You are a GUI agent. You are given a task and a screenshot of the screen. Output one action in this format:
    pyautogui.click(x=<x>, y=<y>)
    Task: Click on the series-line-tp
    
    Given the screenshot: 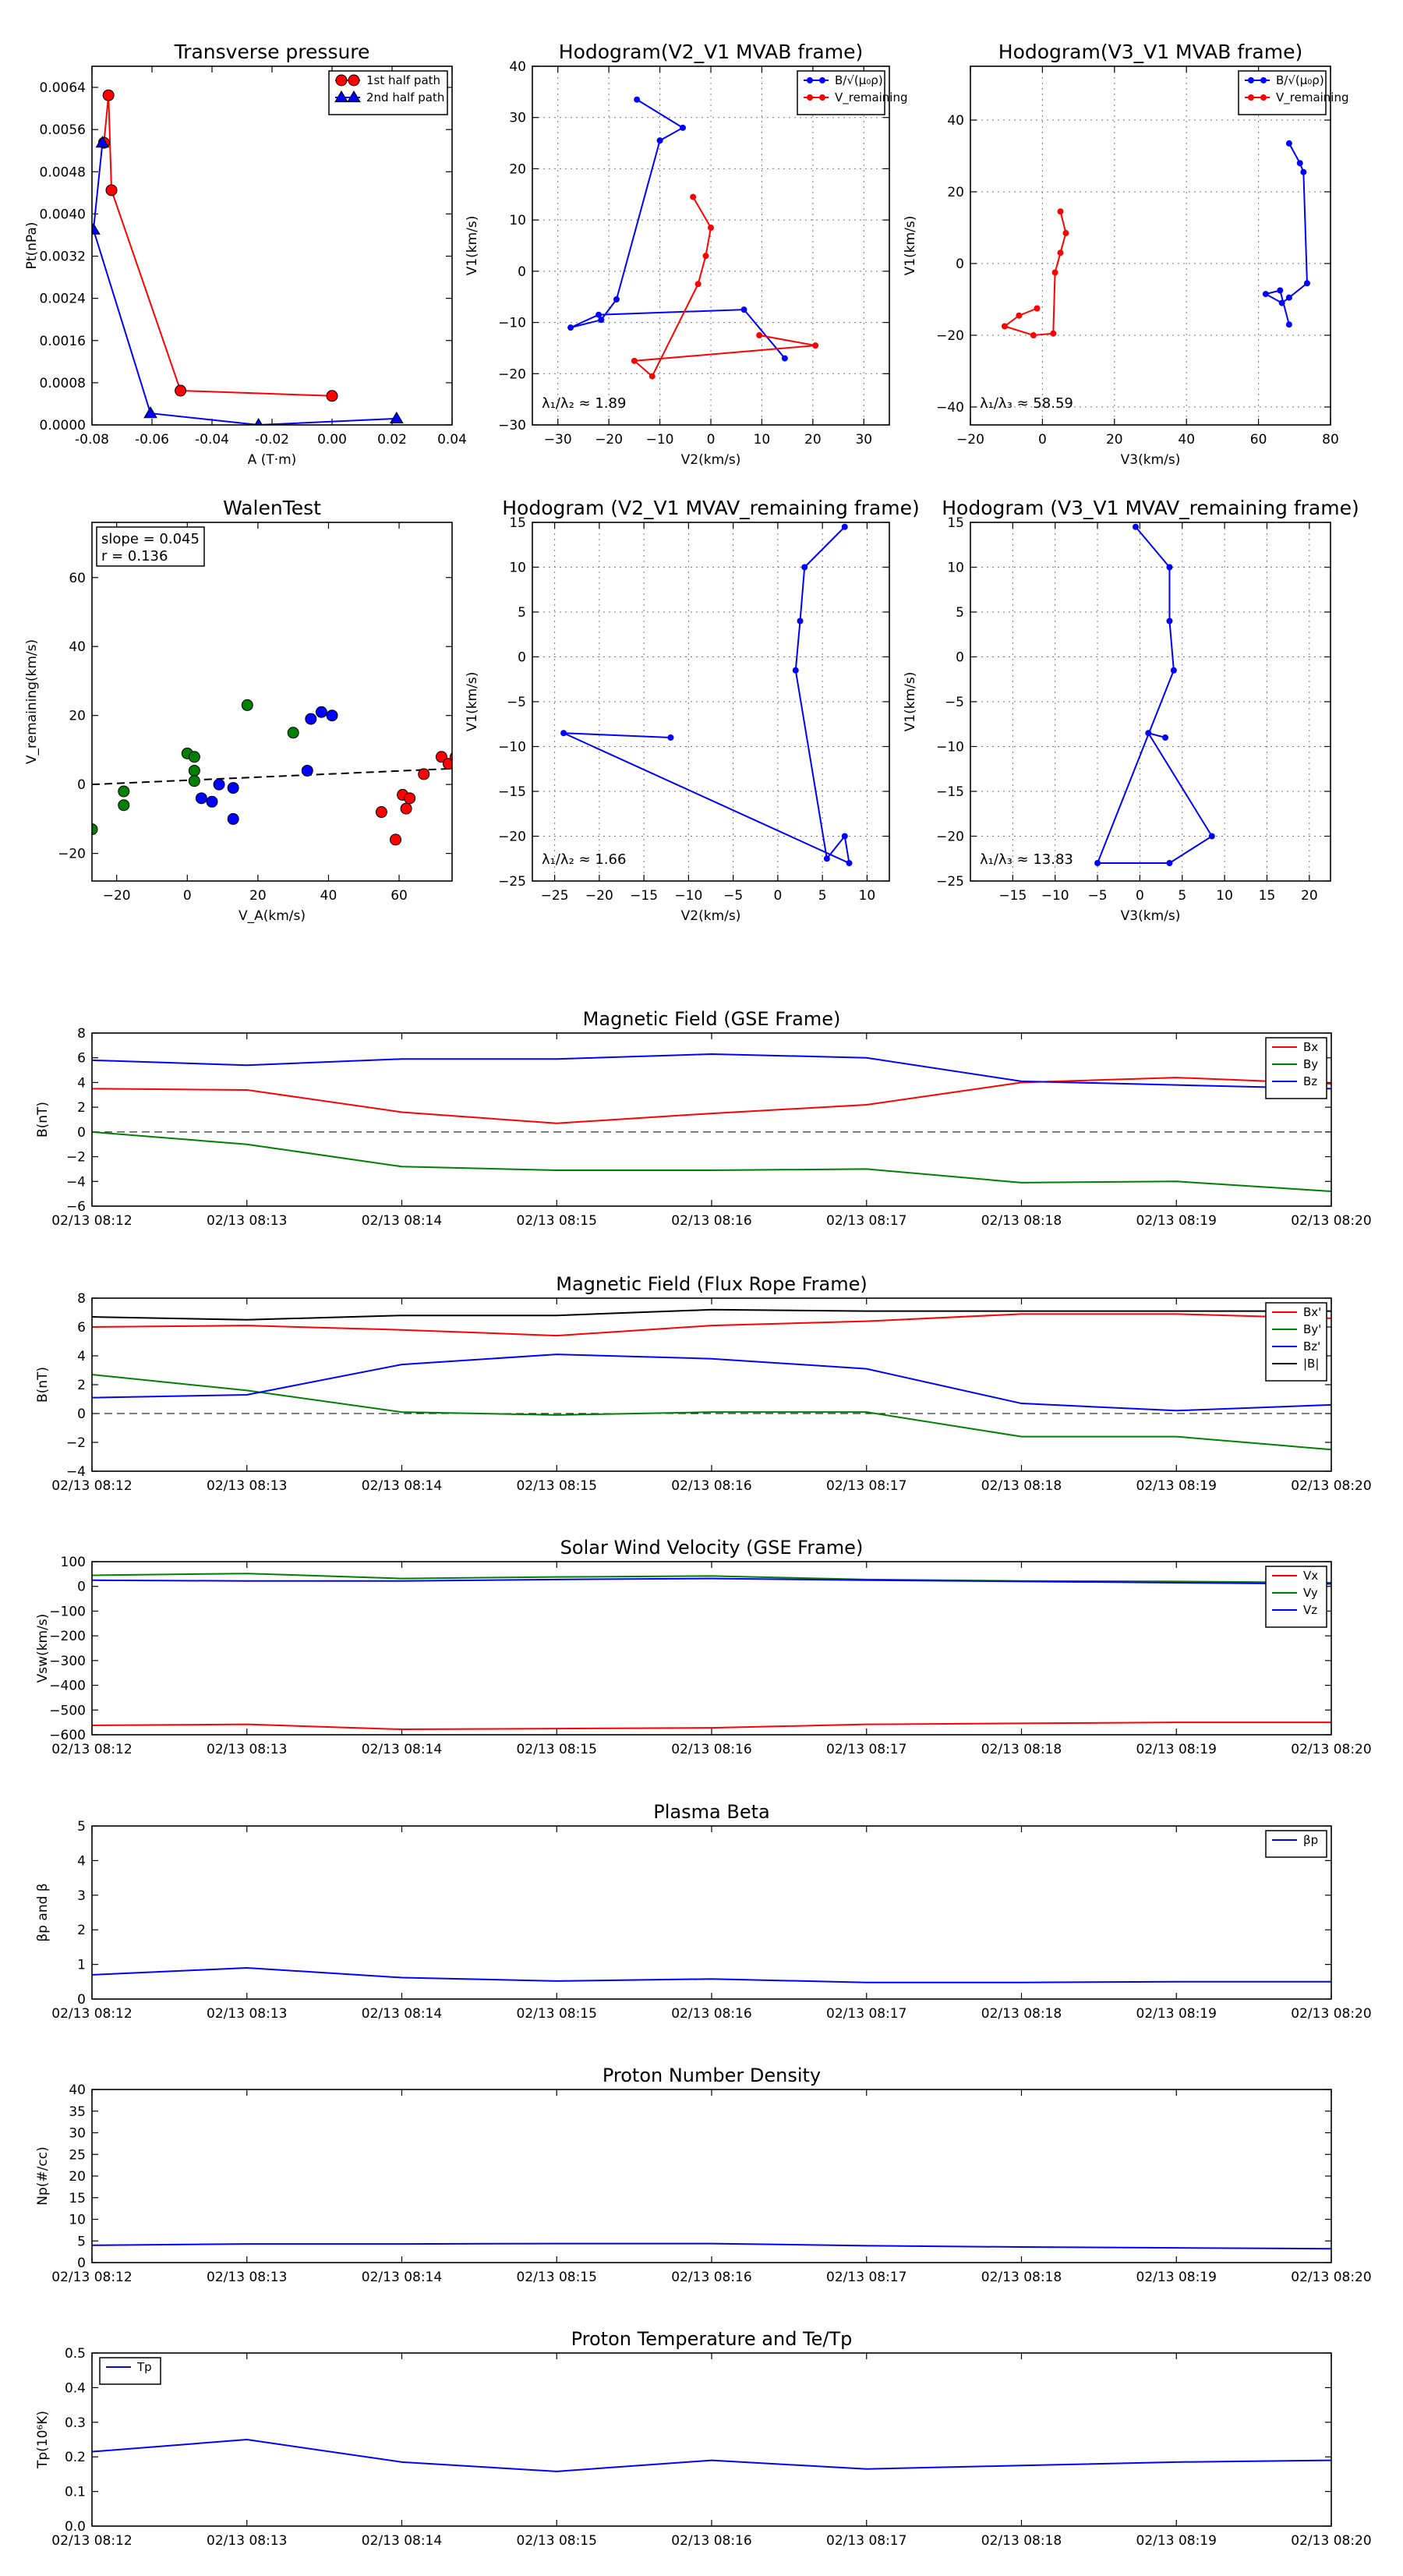 What is the action you would take?
    pyautogui.click(x=711, y=2455)
    